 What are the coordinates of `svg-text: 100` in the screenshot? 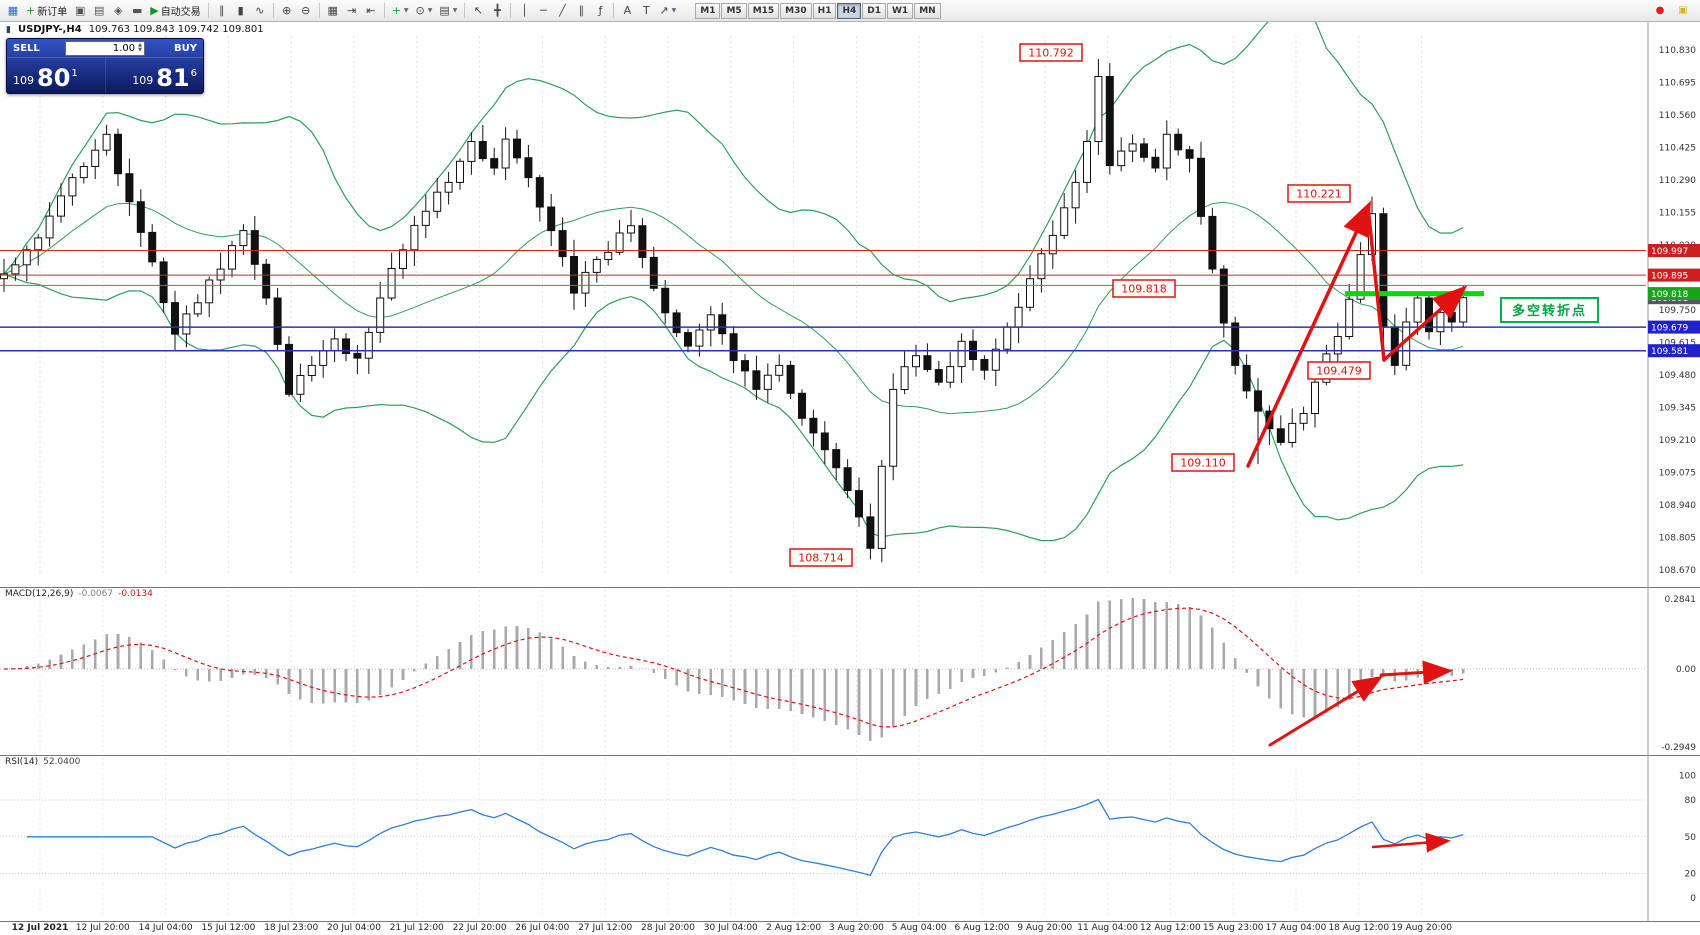 It's located at (1687, 777).